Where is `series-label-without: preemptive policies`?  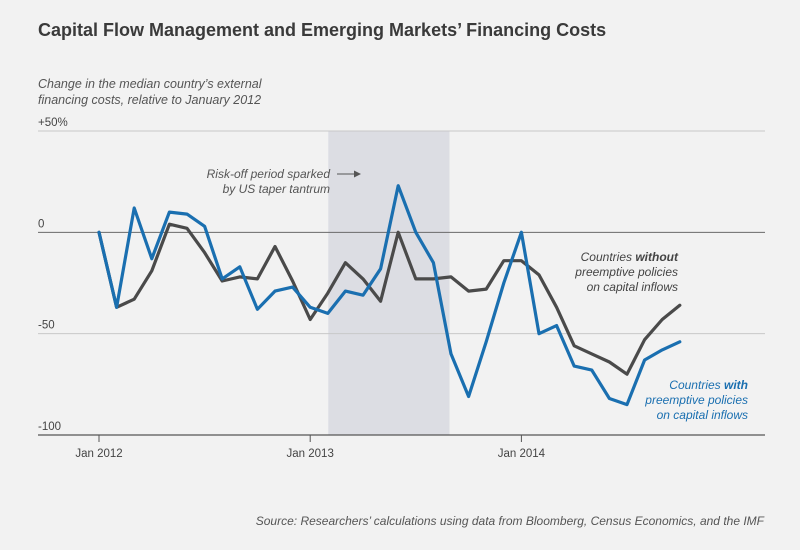
series-label-without: preemptive policies is located at coordinates (626, 272).